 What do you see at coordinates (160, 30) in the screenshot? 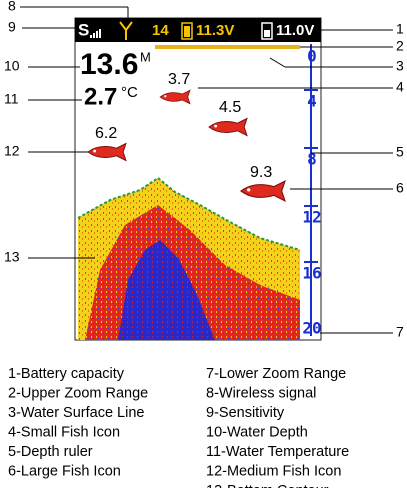
I see `sensitivity: 14` at bounding box center [160, 30].